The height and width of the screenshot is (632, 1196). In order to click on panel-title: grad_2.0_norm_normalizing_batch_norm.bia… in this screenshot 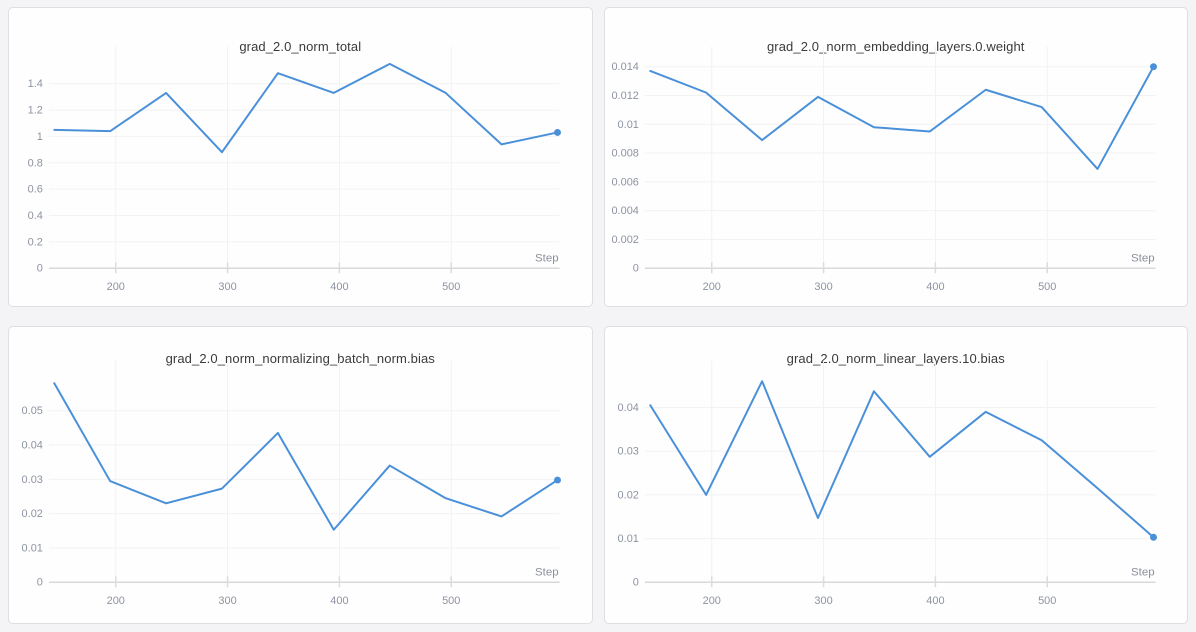, I will do `click(300, 358)`.